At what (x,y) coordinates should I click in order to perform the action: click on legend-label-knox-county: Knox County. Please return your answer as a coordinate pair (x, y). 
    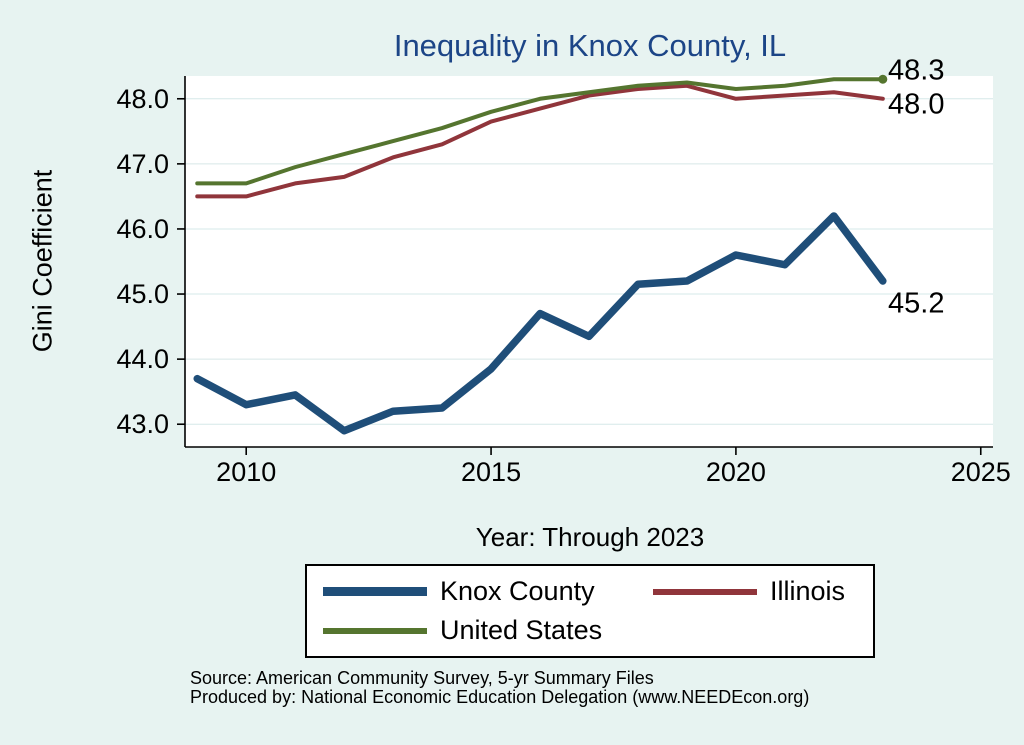
    Looking at the image, I should click on (517, 591).